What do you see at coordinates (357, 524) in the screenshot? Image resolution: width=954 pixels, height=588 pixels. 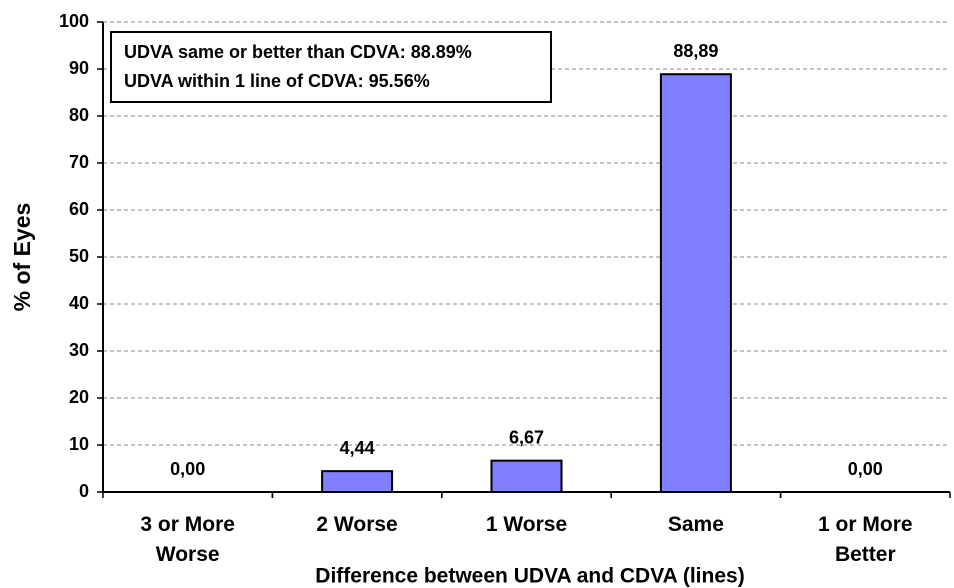 I see `x-tick-label: 2 Worse` at bounding box center [357, 524].